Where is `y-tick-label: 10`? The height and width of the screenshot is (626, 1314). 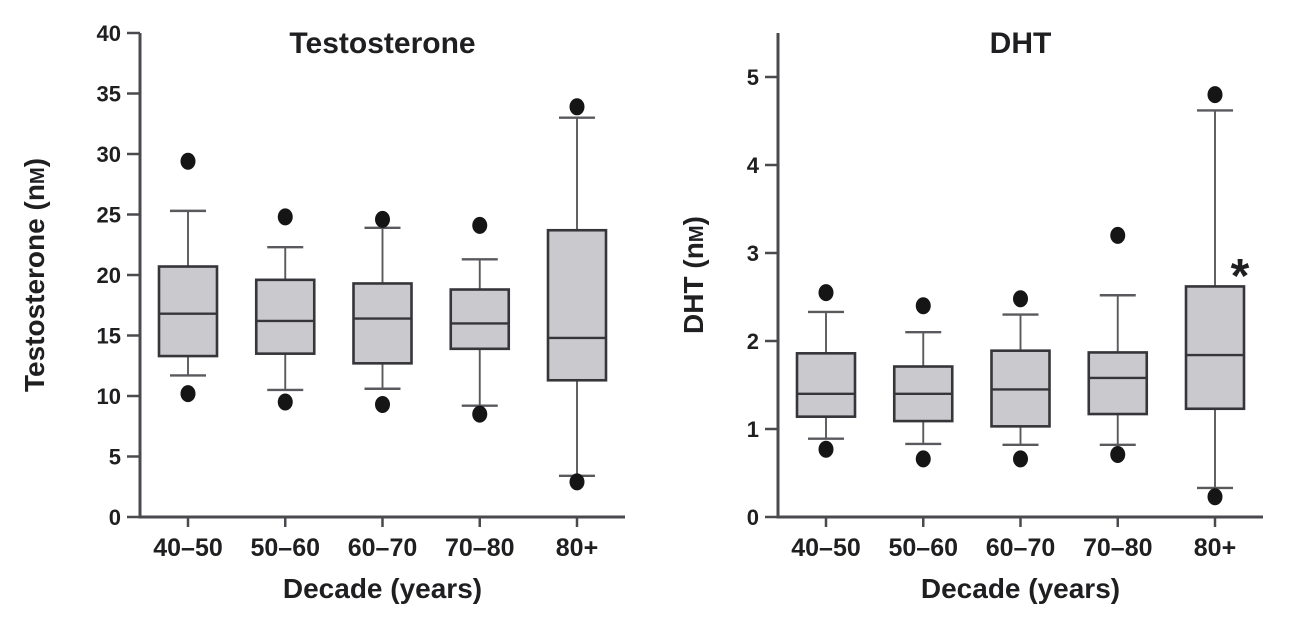 y-tick-label: 10 is located at coordinates (109, 396).